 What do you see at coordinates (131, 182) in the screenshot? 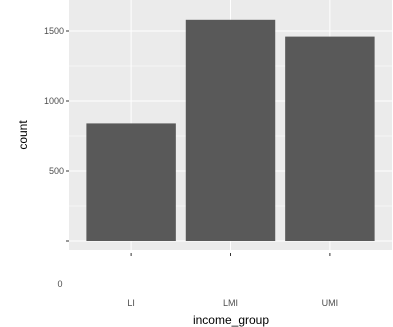
I see `bar-li` at bounding box center [131, 182].